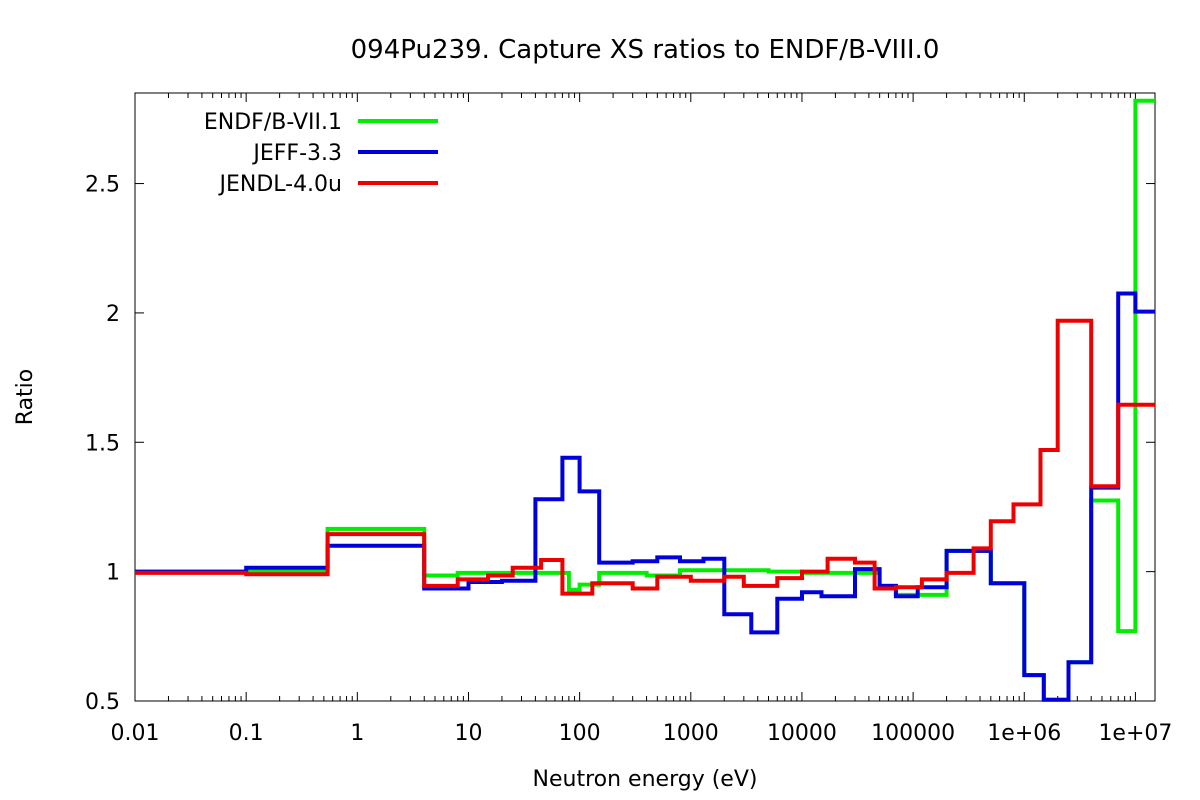 This screenshot has height=800, width=1200. Describe the element at coordinates (135, 733) in the screenshot. I see `x-tick-label: 0.01` at that location.